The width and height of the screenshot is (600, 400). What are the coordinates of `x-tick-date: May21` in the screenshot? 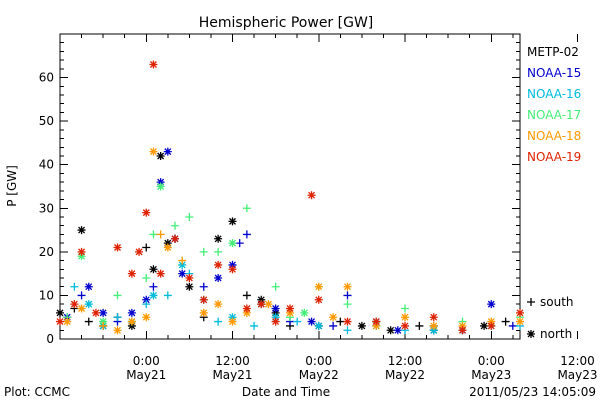 It's located at (146, 375).